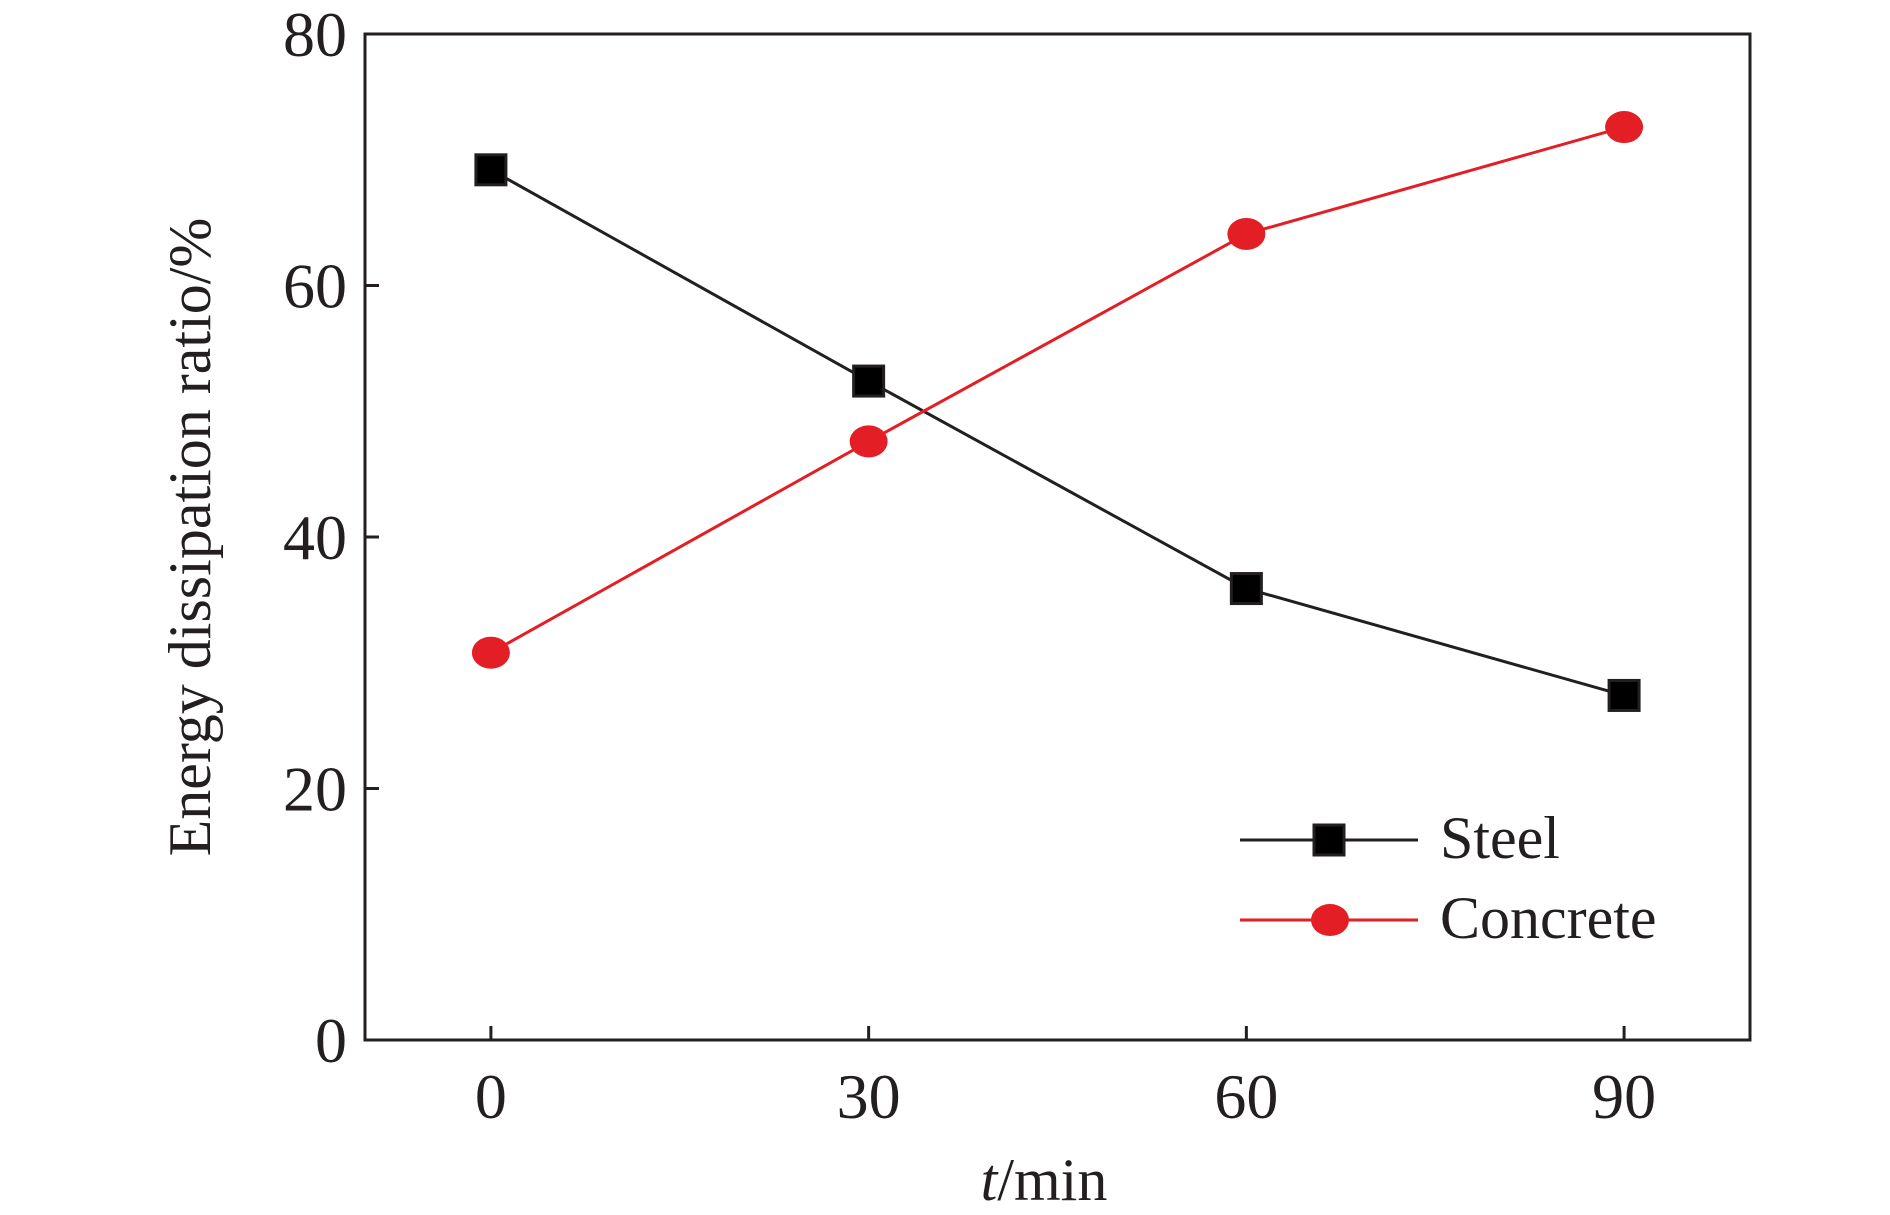 The width and height of the screenshot is (1890, 1215). What do you see at coordinates (190, 537) in the screenshot?
I see `y-axis-label: Energy dissipation ratio/%` at bounding box center [190, 537].